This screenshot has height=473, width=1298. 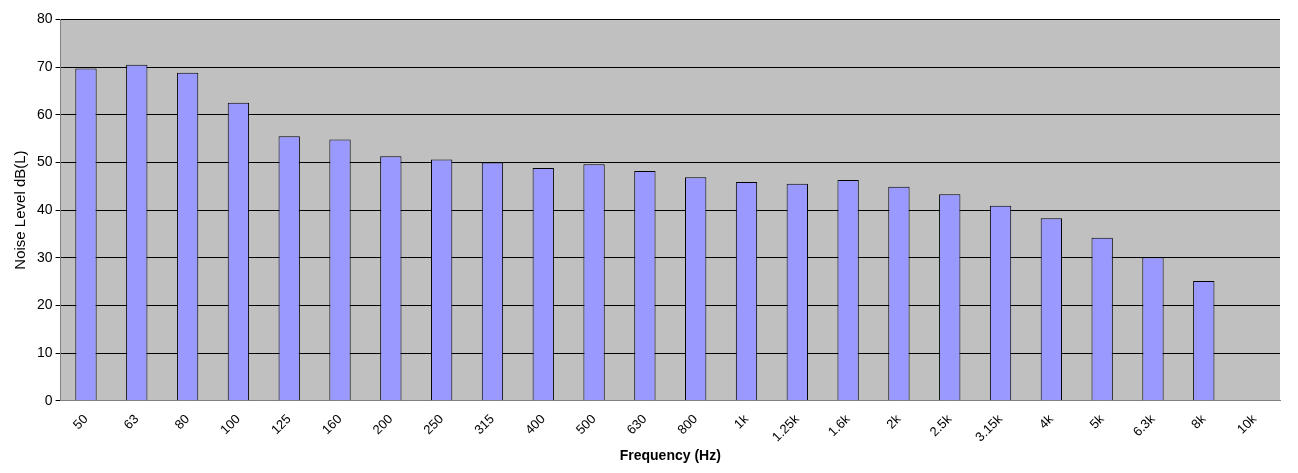 I want to click on y-tick-label: 20, so click(x=44, y=304).